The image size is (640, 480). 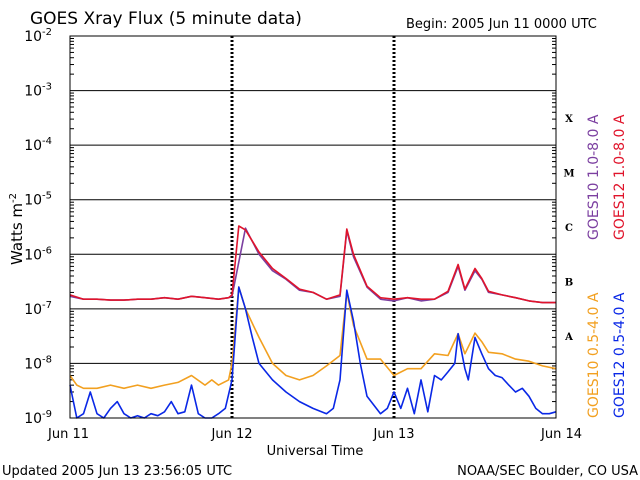 I want to click on legend-entry: GOES12 0.5-4.0 A, so click(x=620, y=355).